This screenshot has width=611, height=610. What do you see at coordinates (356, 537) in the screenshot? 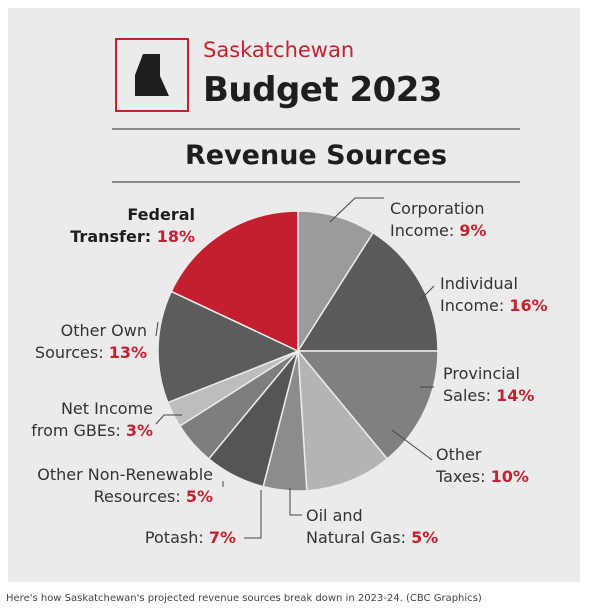
I see `label-line2: Natural Gas:` at bounding box center [356, 537].